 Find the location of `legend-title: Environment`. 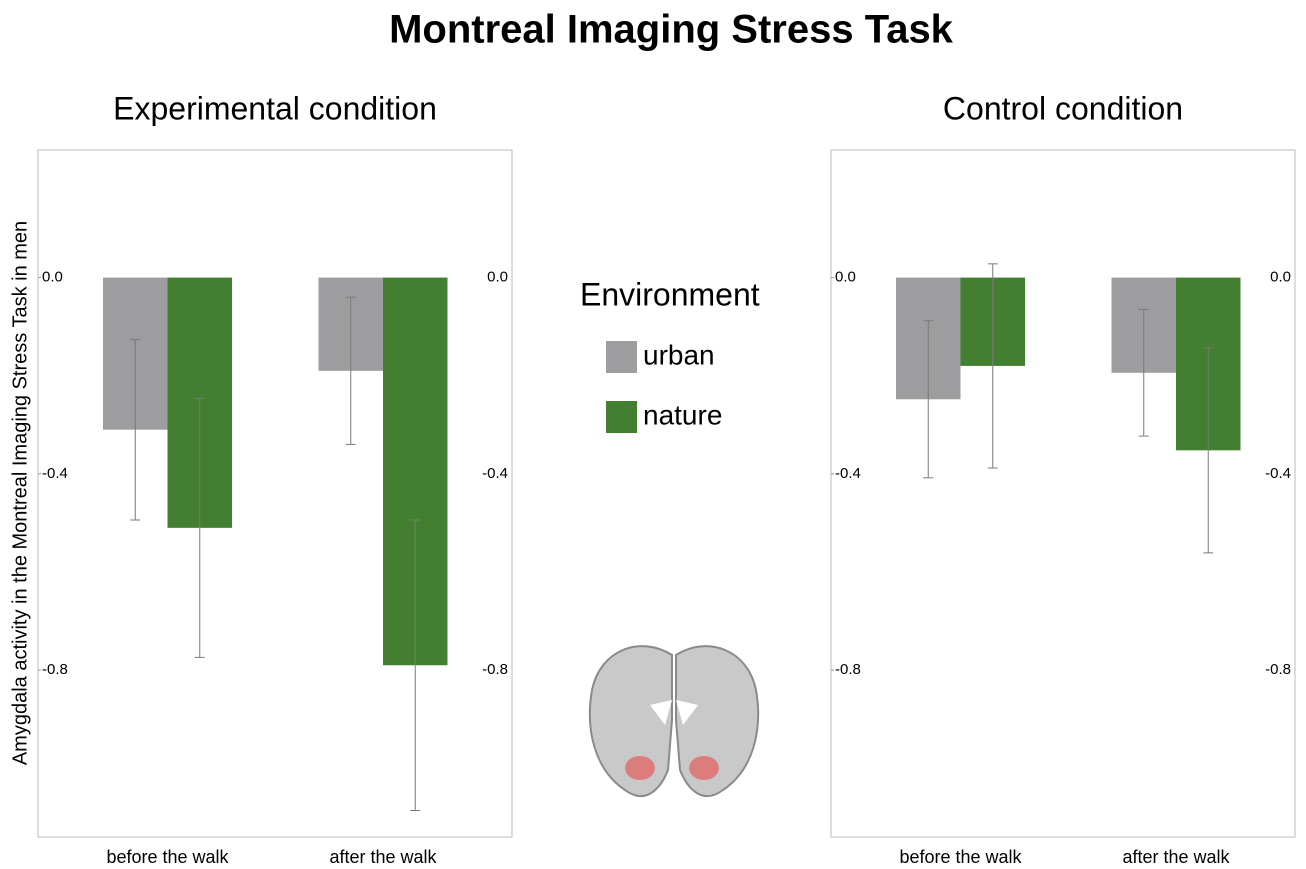

legend-title: Environment is located at coordinates (670, 294).